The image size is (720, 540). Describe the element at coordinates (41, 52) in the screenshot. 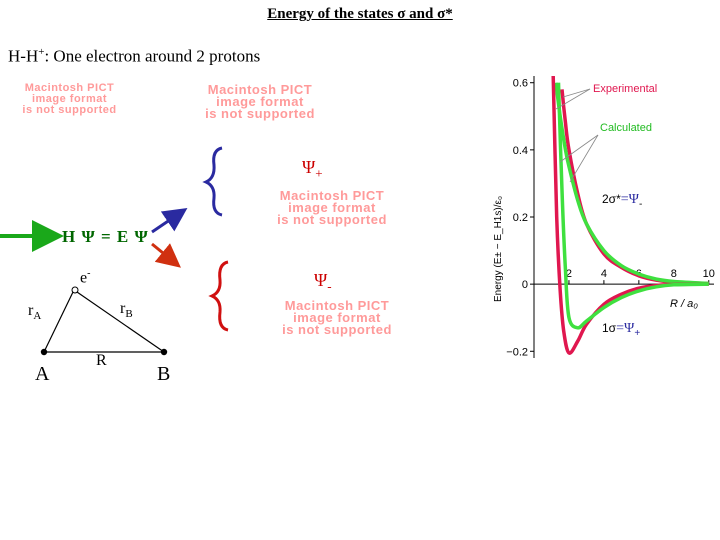

I see `subtitle-sup: +` at that location.